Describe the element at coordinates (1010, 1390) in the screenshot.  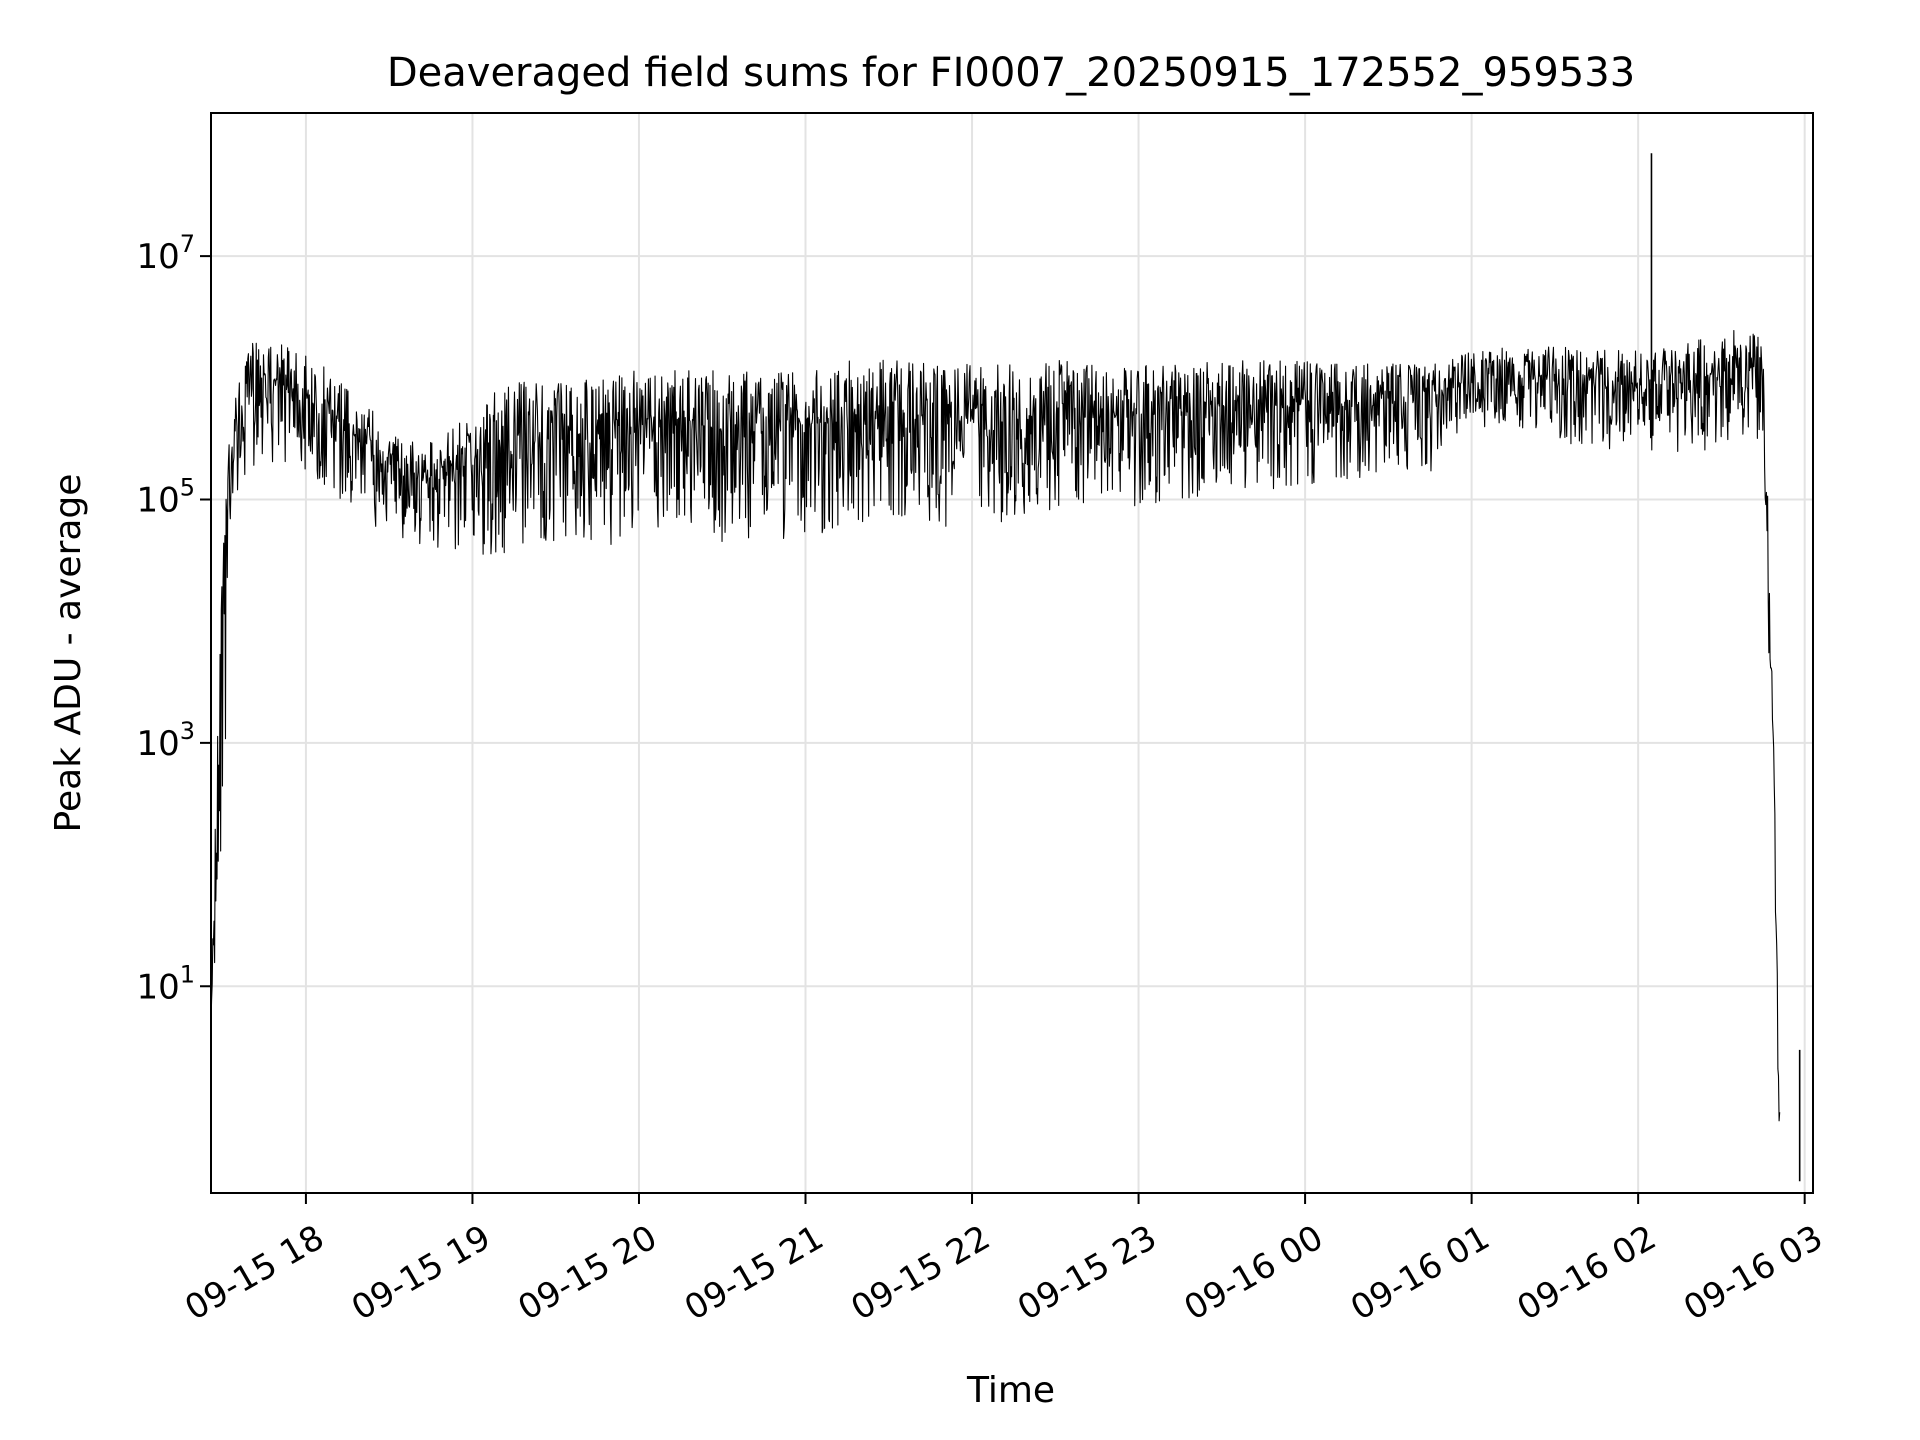
I see `x-axis-label: Time` at that location.